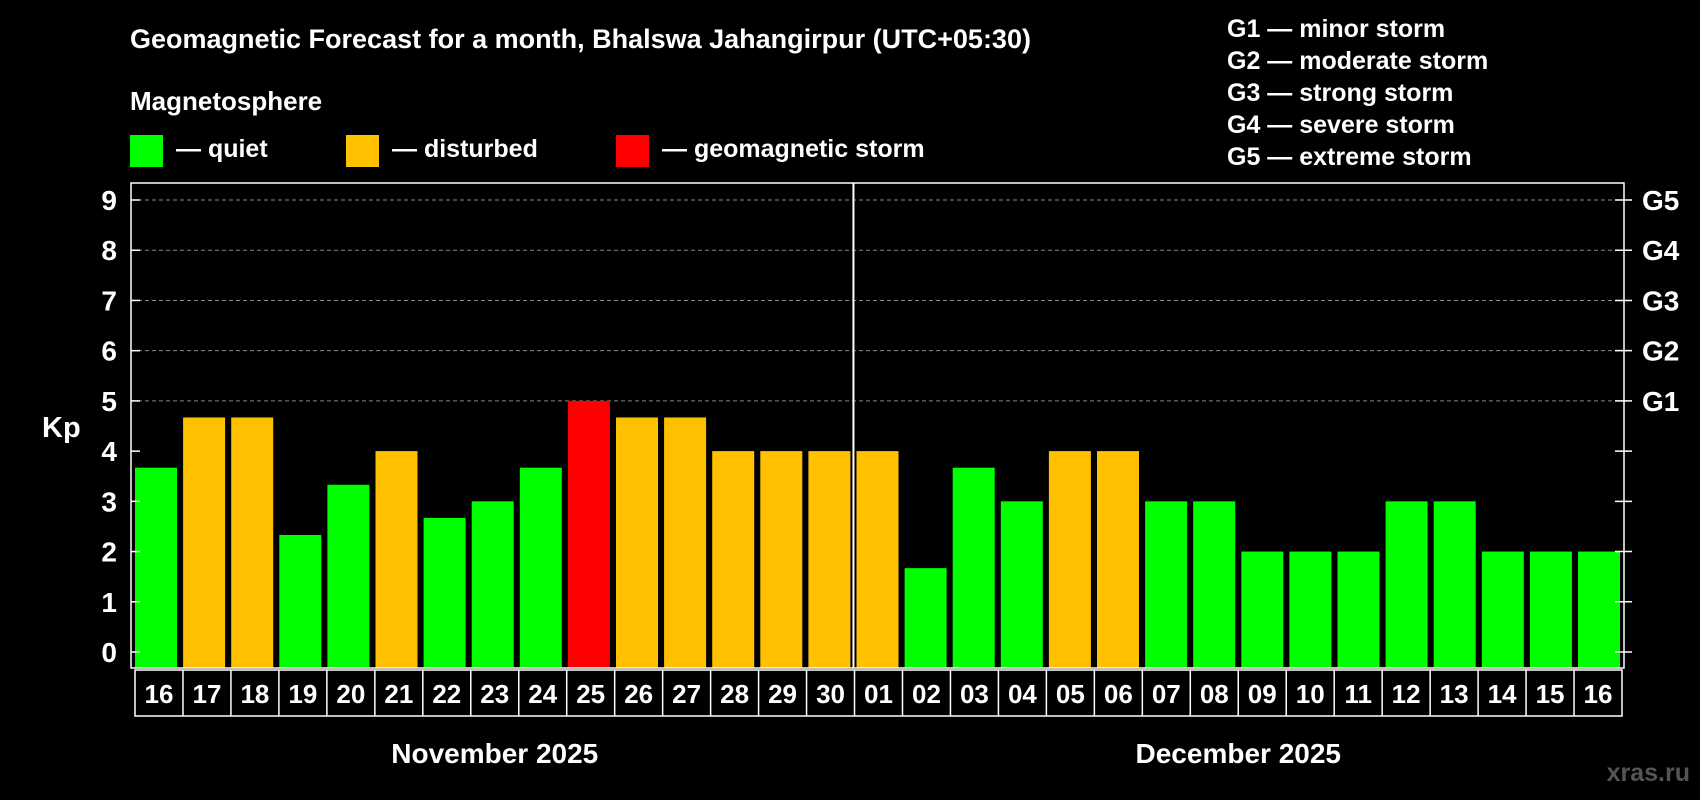 This screenshot has height=800, width=1700. Describe the element at coordinates (1454, 694) in the screenshot. I see `x-tick-label: 13` at that location.